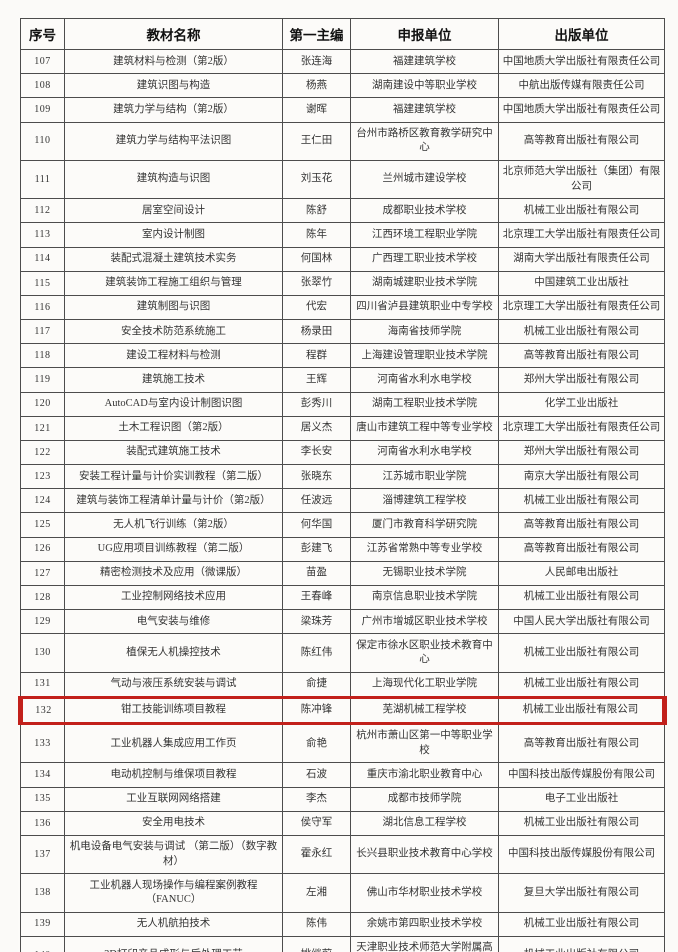  Describe the element at coordinates (173, 380) in the screenshot. I see `title-cell: 建筑施工技术` at that location.